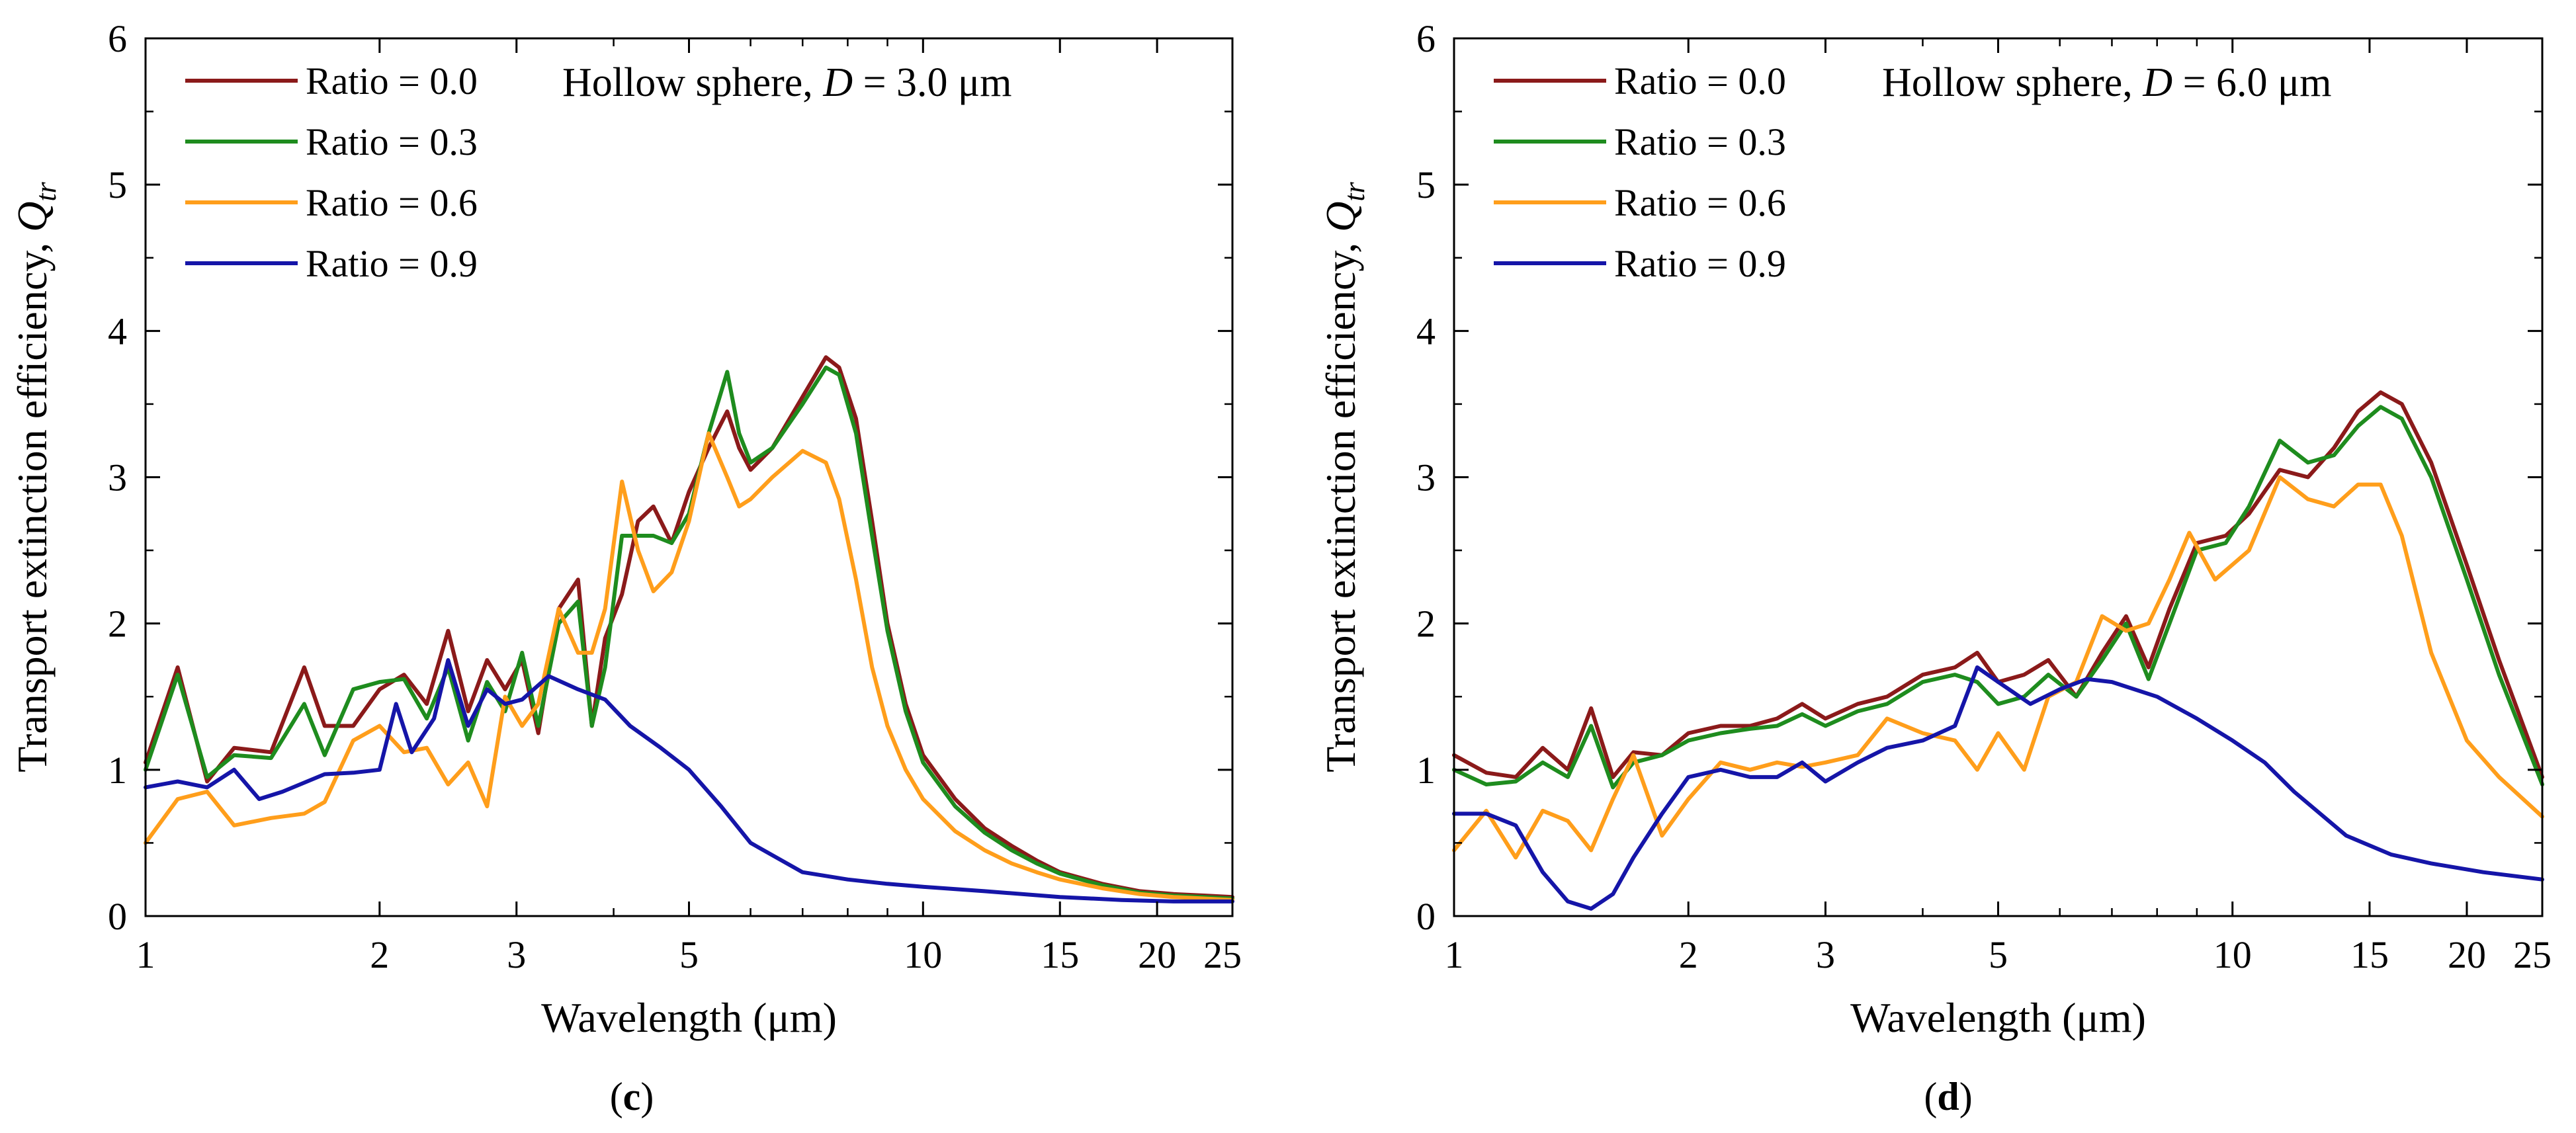 The height and width of the screenshot is (1133, 2576). I want to click on panel-tag-letter: d, so click(1948, 1096).